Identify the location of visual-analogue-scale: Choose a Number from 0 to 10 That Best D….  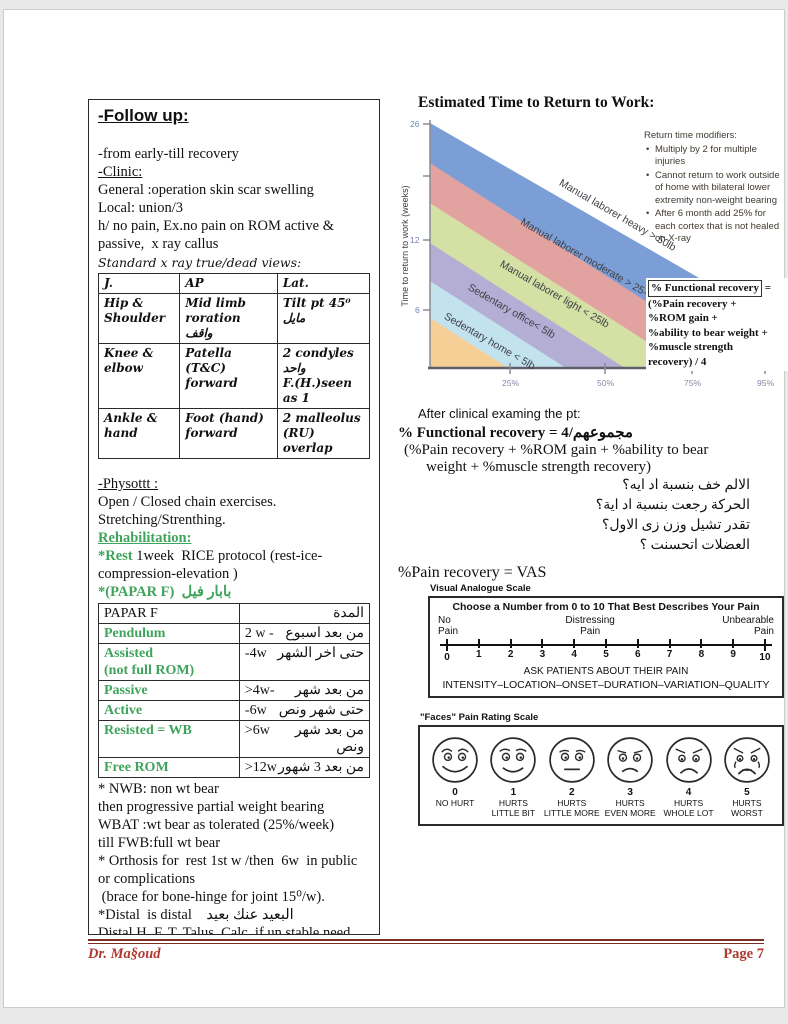
(606, 647).